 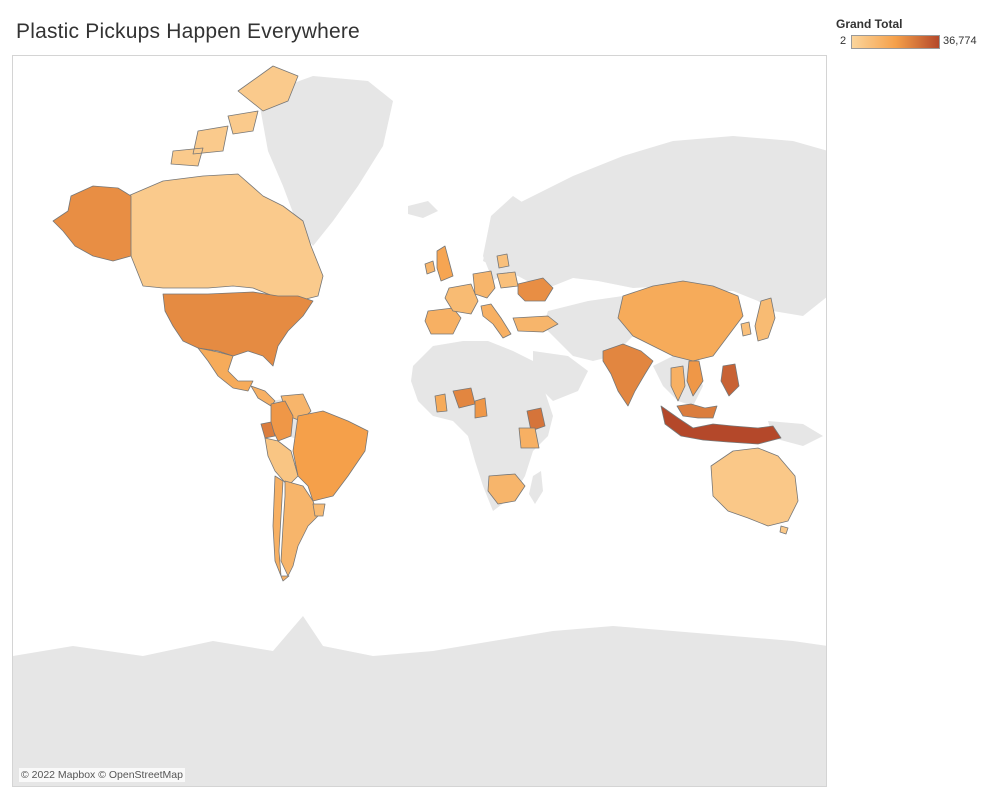 I want to click on region-ireland, so click(x=430, y=267).